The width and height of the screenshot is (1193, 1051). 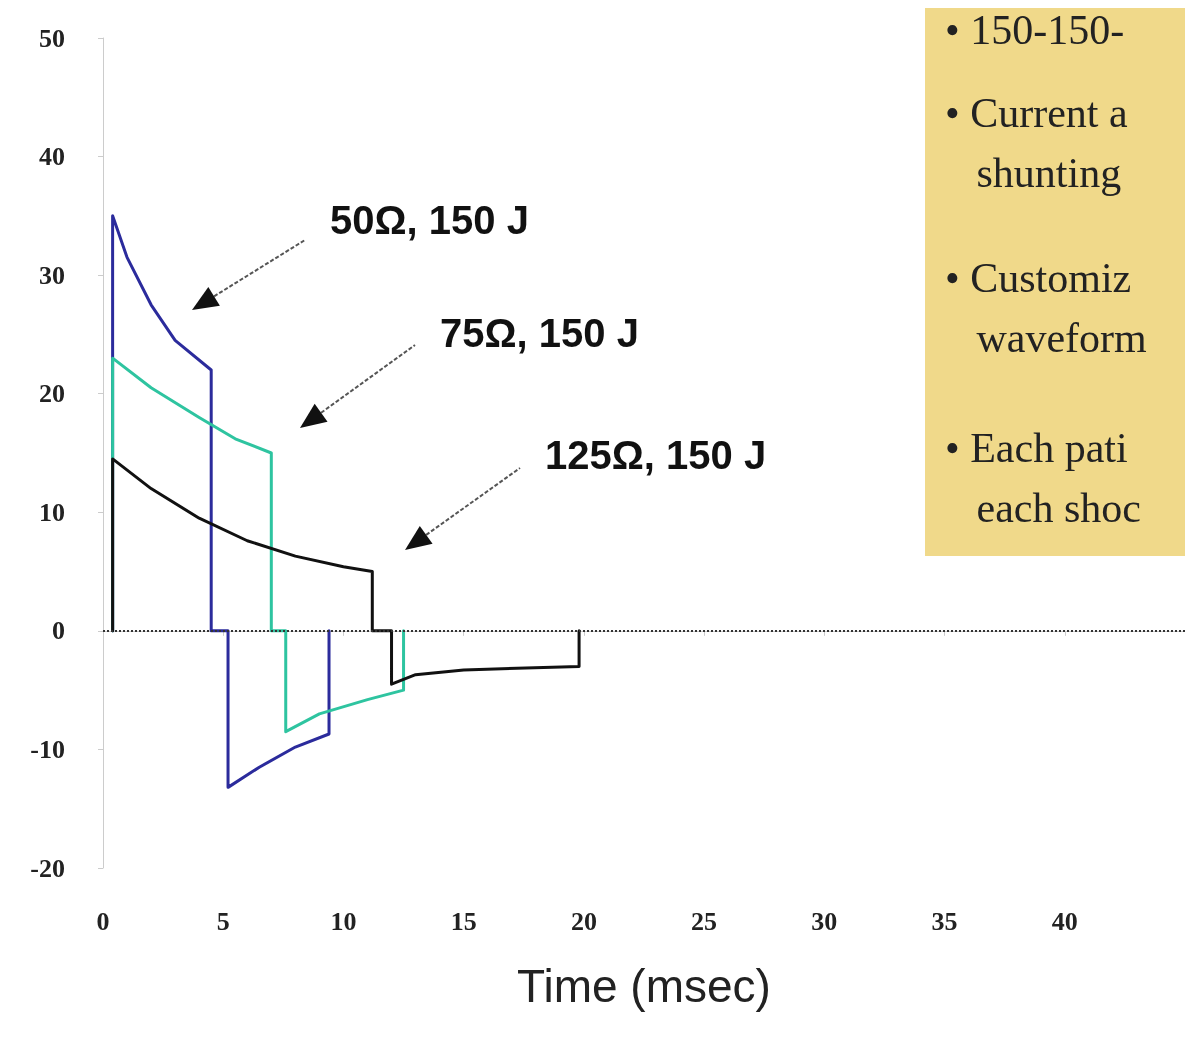 What do you see at coordinates (583, 921) in the screenshot?
I see `x-tick-label: 20` at bounding box center [583, 921].